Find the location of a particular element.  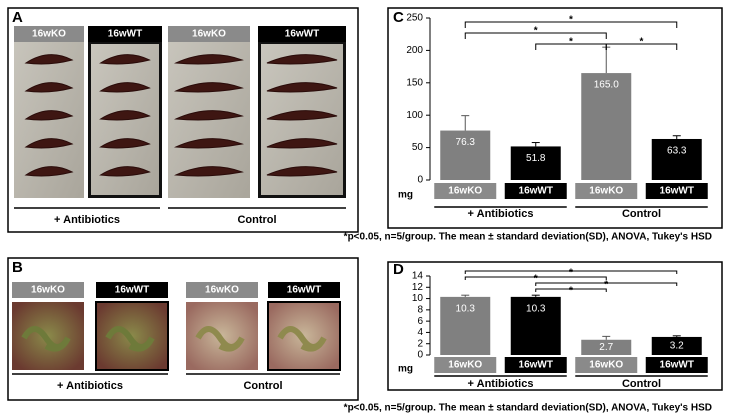

y-tick-label: 50 is located at coordinates (418, 147).